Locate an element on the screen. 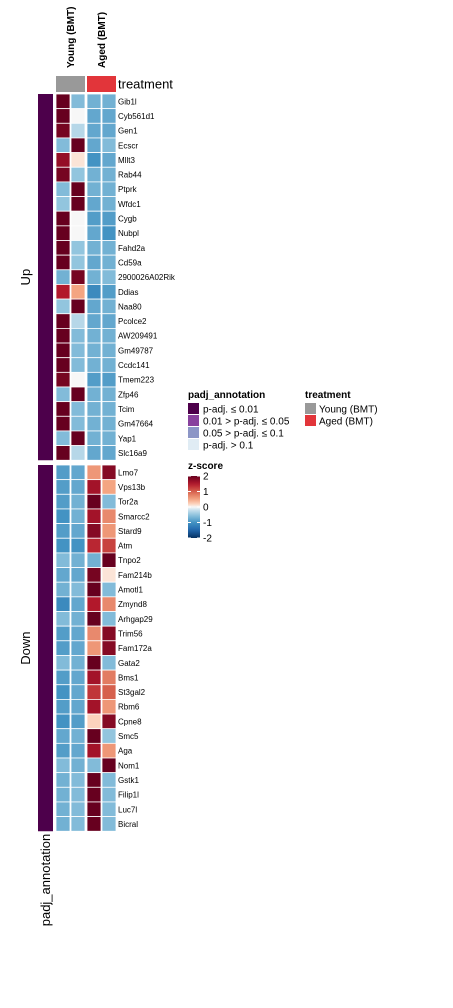  gene-label: Fahd2a is located at coordinates (132, 248).